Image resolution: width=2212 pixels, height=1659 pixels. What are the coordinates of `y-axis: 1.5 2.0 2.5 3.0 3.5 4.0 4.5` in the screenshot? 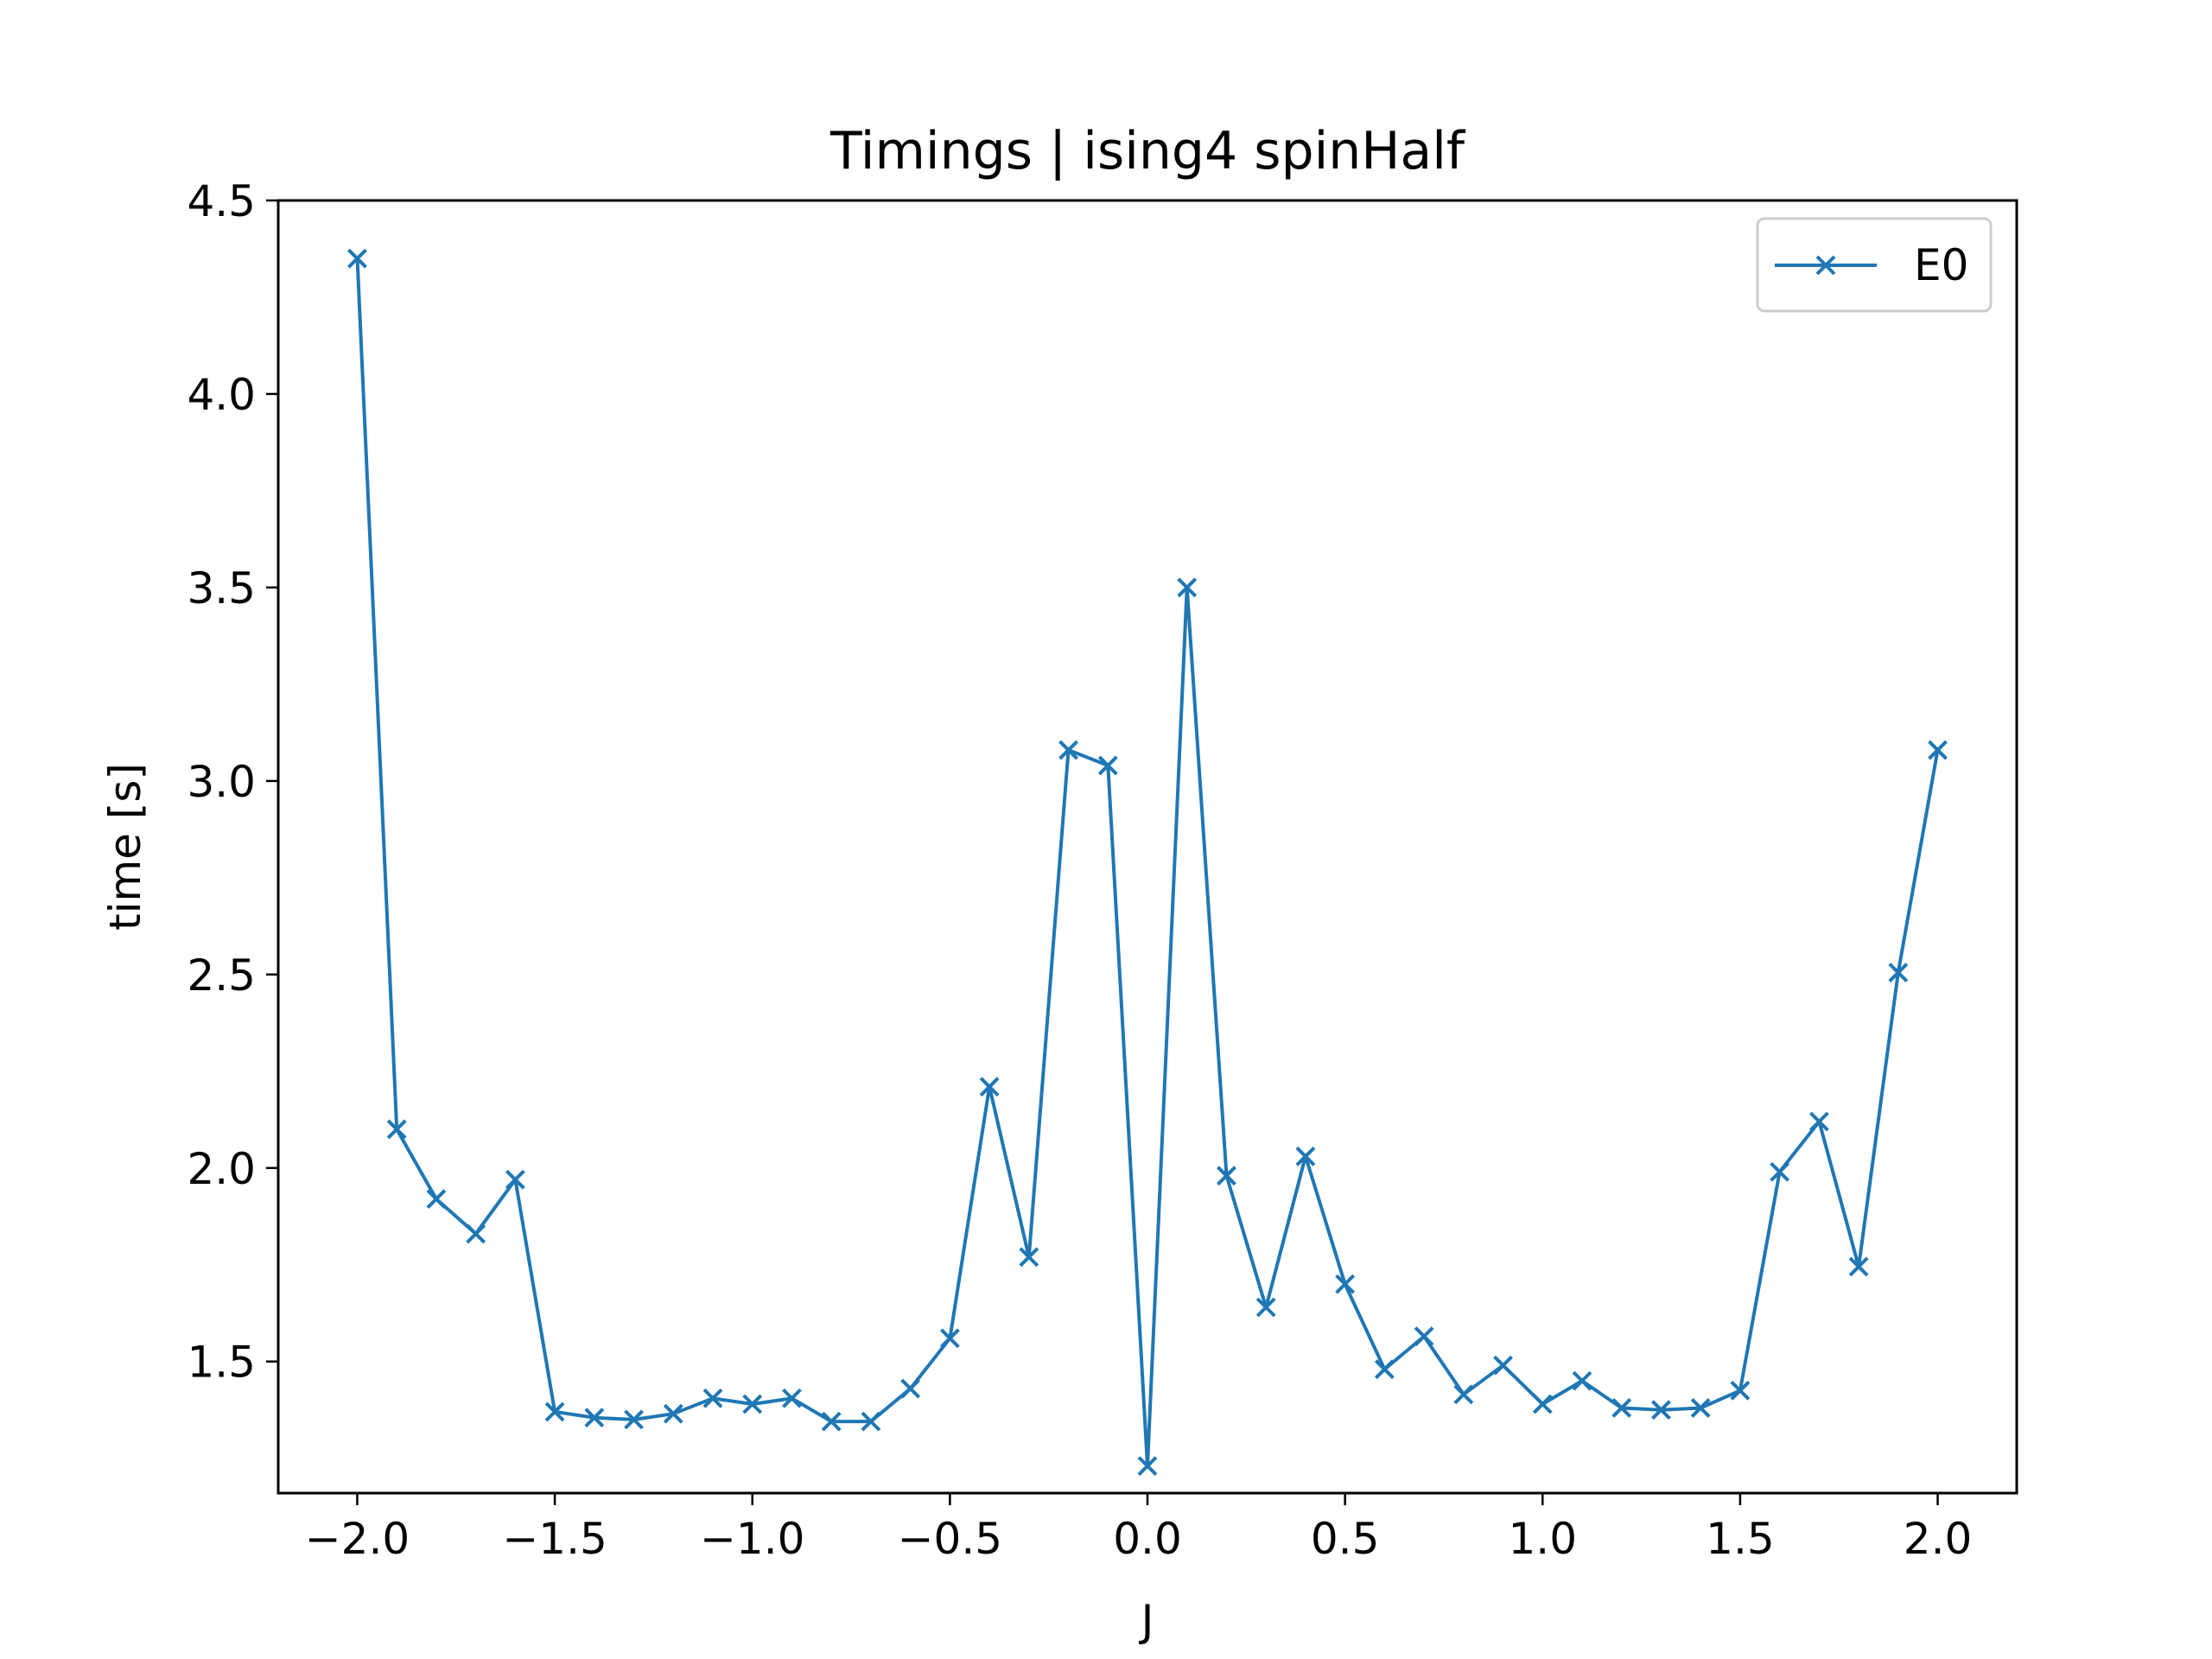 It's located at (232, 782).